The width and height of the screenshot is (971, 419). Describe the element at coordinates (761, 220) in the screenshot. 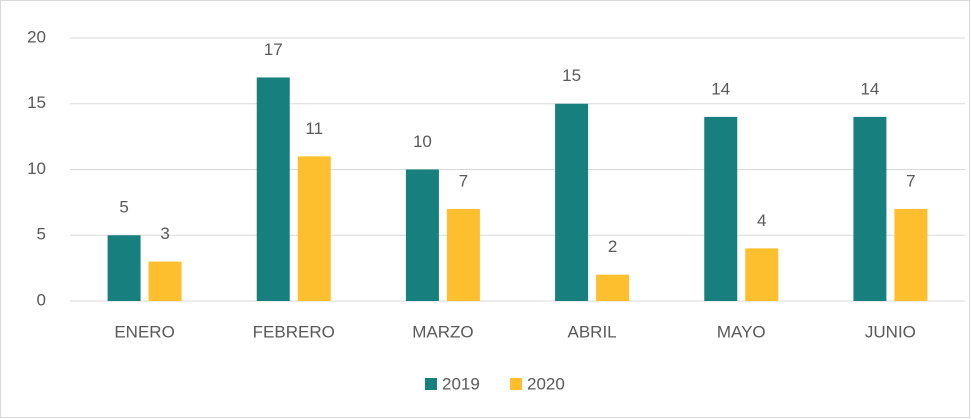

I see `data-label: 4` at that location.